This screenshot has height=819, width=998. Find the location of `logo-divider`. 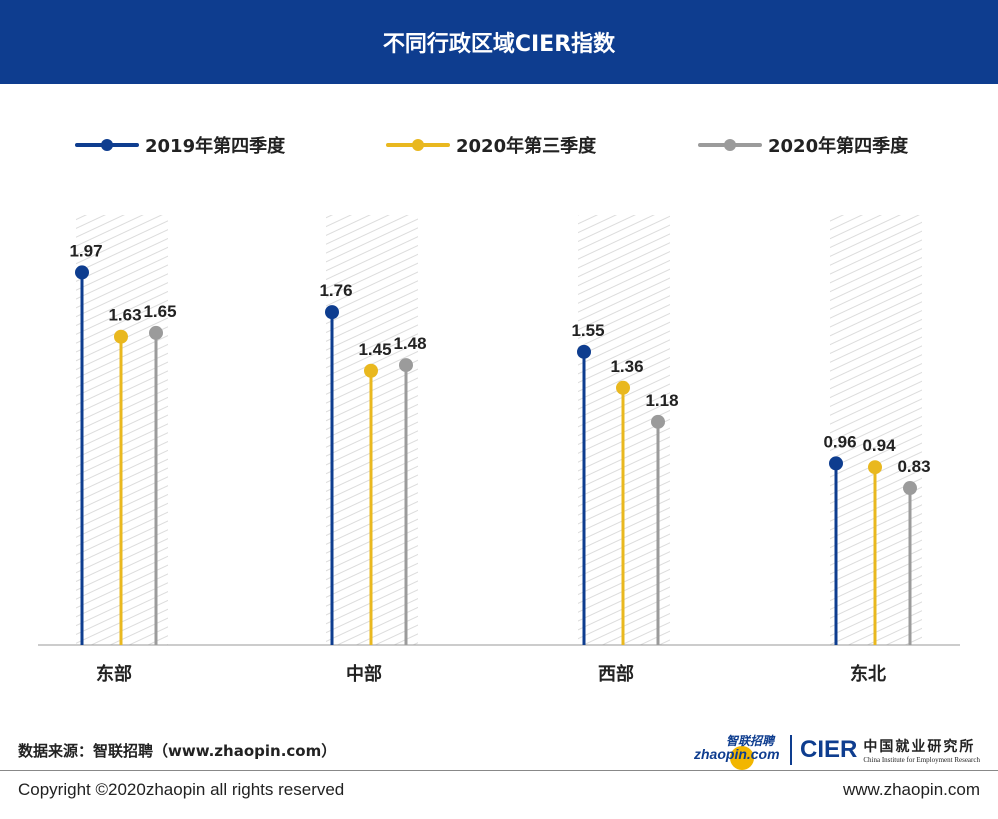

logo-divider is located at coordinates (791, 750).